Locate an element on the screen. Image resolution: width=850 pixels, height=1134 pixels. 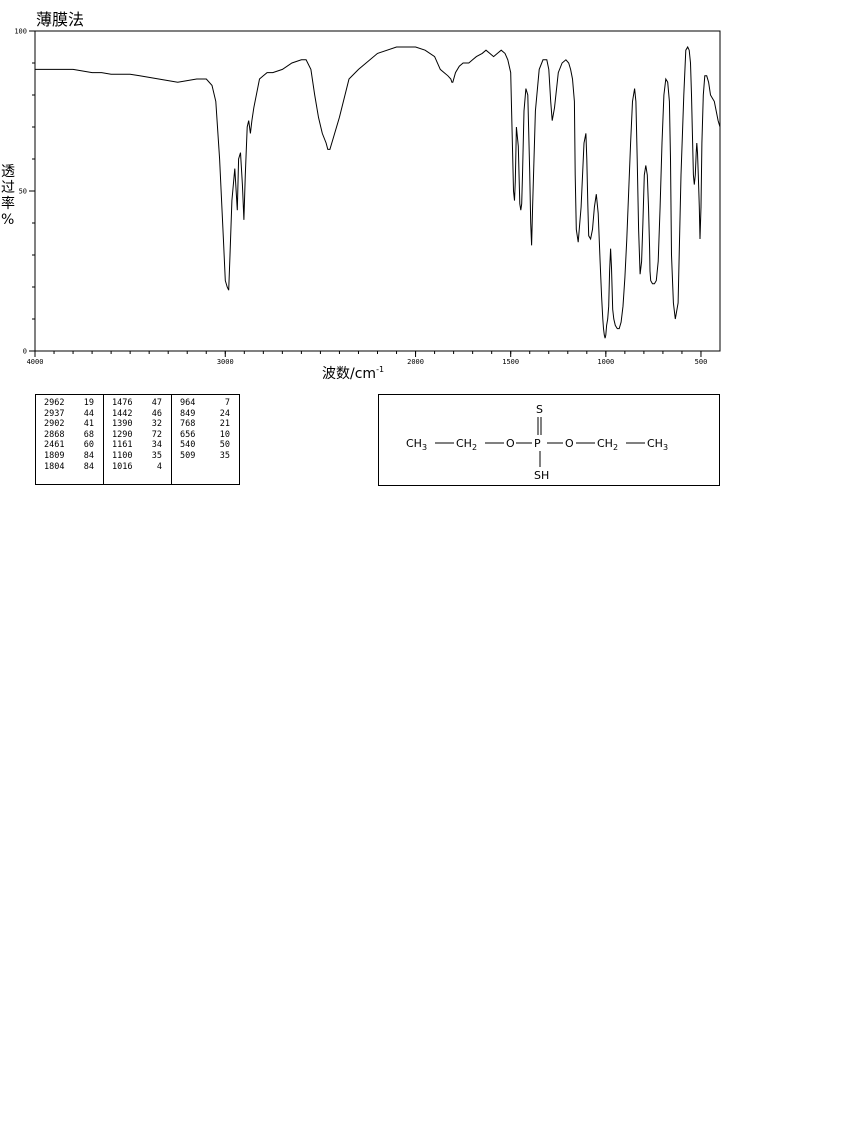
x-axis-title: 波数/cm-1 is located at coordinates (353, 373).